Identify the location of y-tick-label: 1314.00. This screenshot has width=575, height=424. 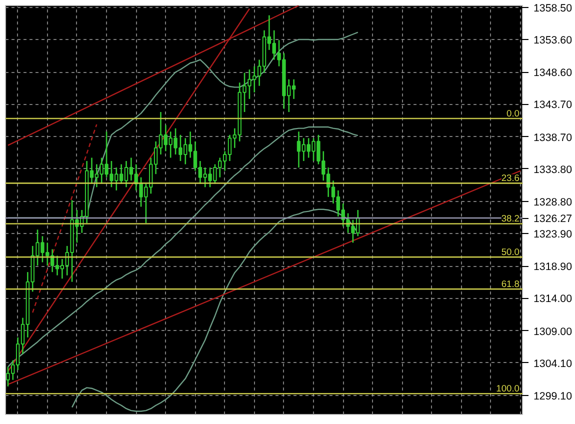
(553, 299).